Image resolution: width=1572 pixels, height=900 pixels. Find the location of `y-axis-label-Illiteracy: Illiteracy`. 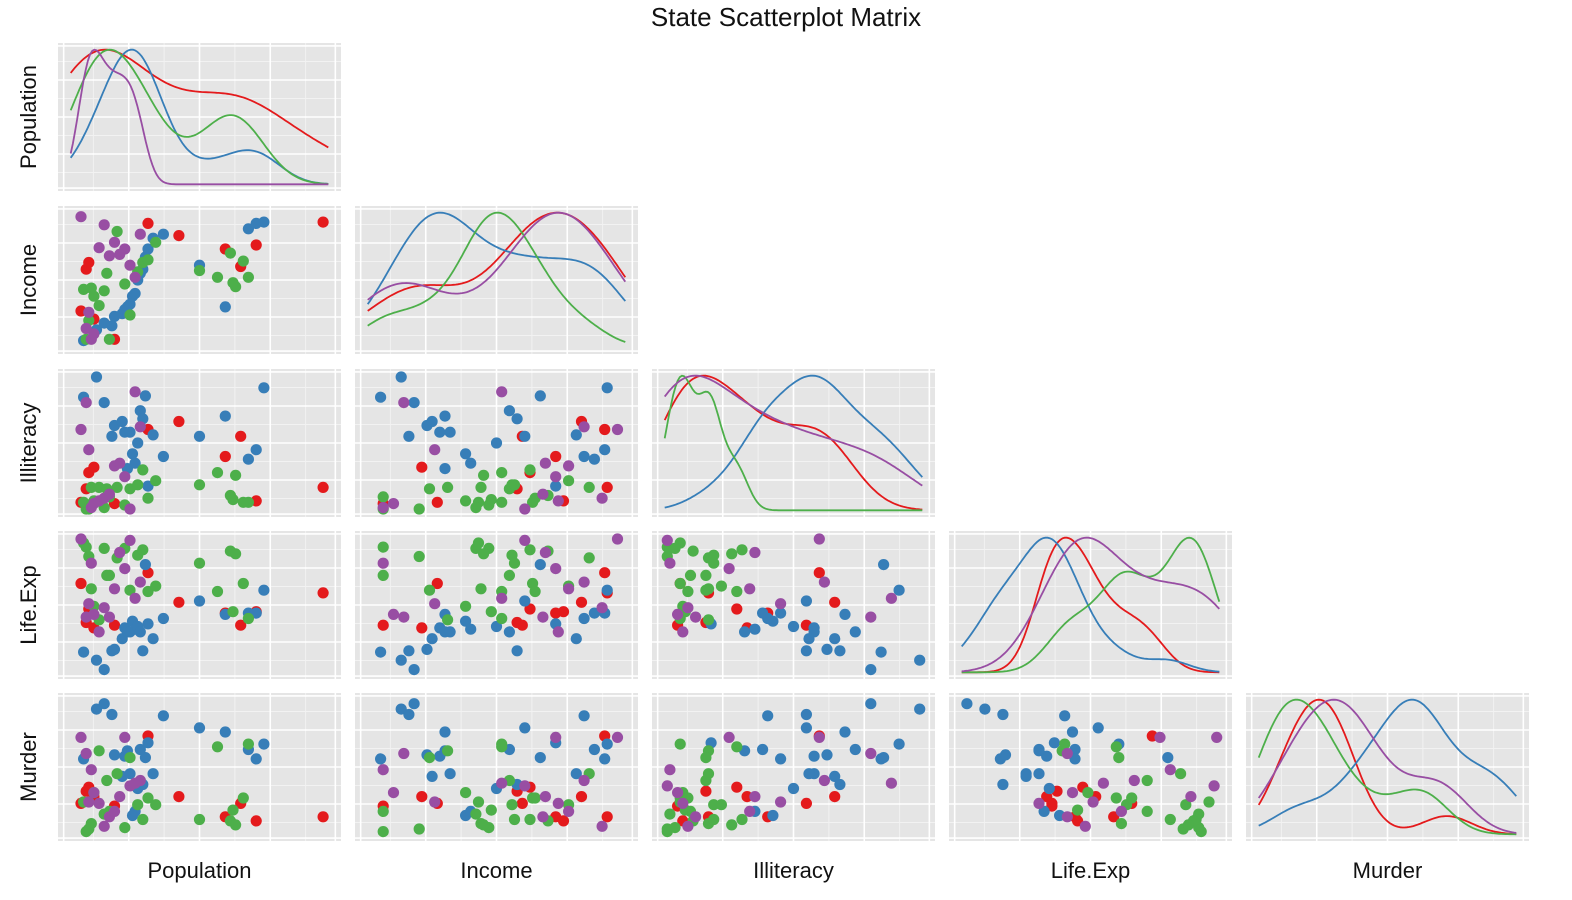

y-axis-label-Illiteracy: Illiteracy is located at coordinates (28, 443).